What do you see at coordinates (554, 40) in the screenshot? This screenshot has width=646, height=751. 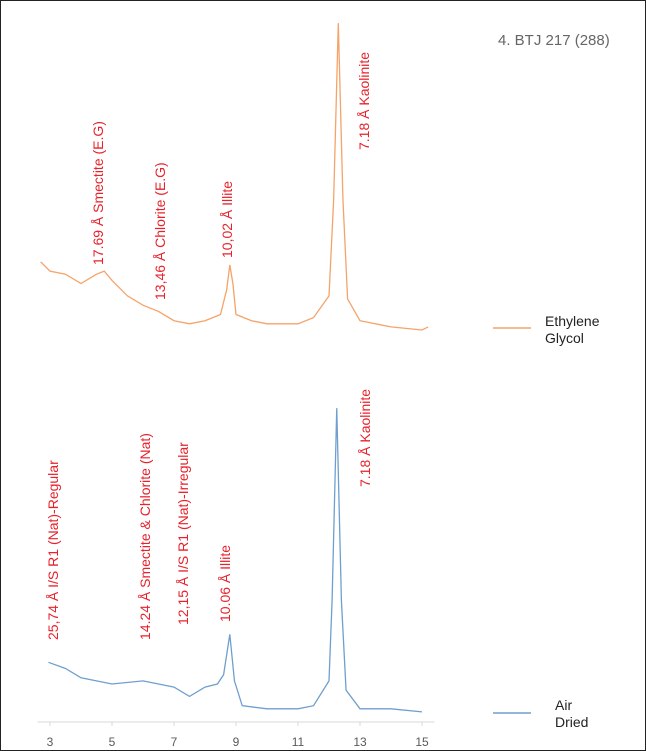 I see `chart-title: 4. BTJ 217 (288)` at bounding box center [554, 40].